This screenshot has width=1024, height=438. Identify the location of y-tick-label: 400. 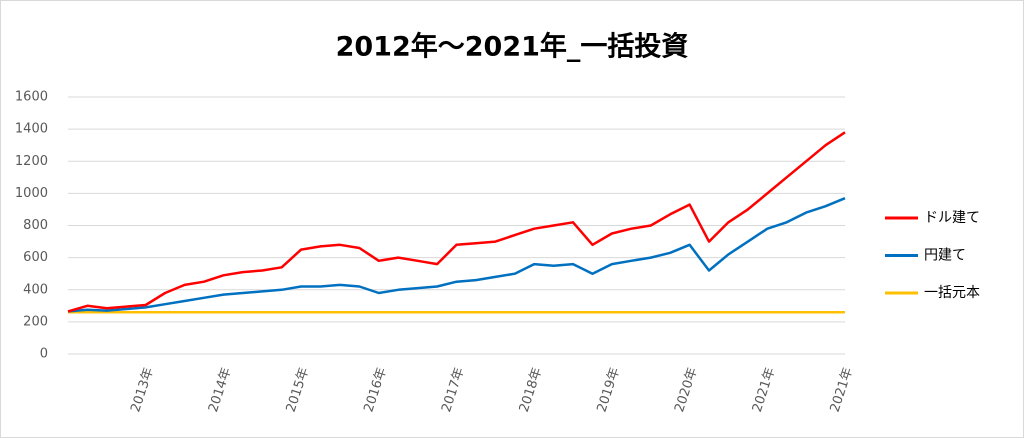
(35, 289).